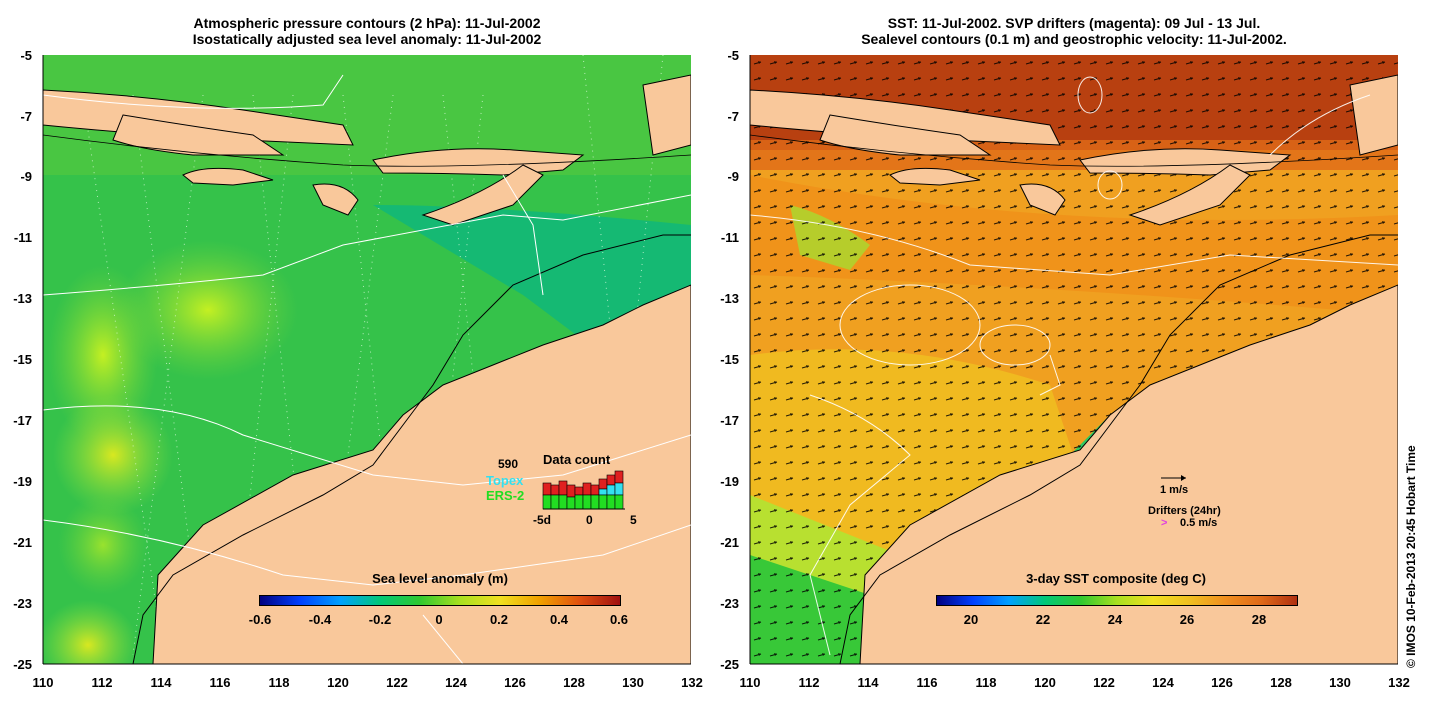 This screenshot has height=710, width=1440. What do you see at coordinates (456, 682) in the screenshot?
I see `left-lon-label: 124` at bounding box center [456, 682].